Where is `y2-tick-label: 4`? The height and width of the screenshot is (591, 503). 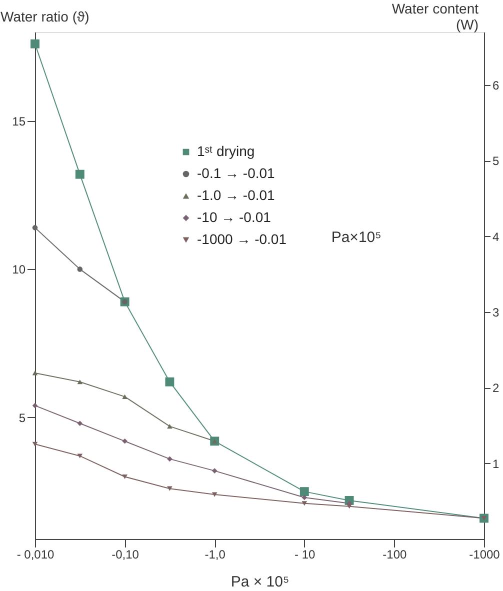
y2-tick-label: 4 is located at coordinates (496, 237).